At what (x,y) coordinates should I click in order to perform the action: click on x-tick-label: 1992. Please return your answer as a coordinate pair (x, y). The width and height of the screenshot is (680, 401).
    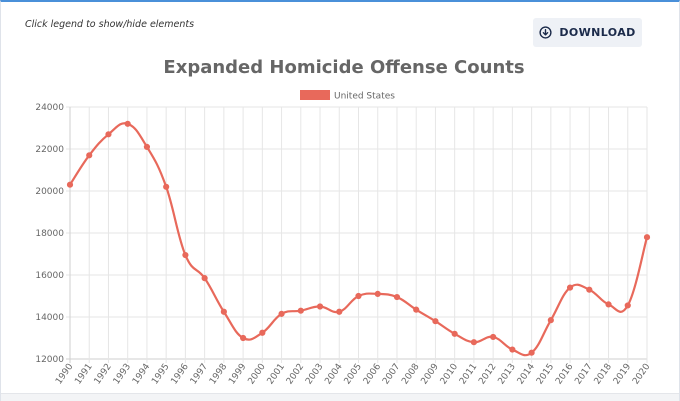
    Looking at the image, I should click on (103, 374).